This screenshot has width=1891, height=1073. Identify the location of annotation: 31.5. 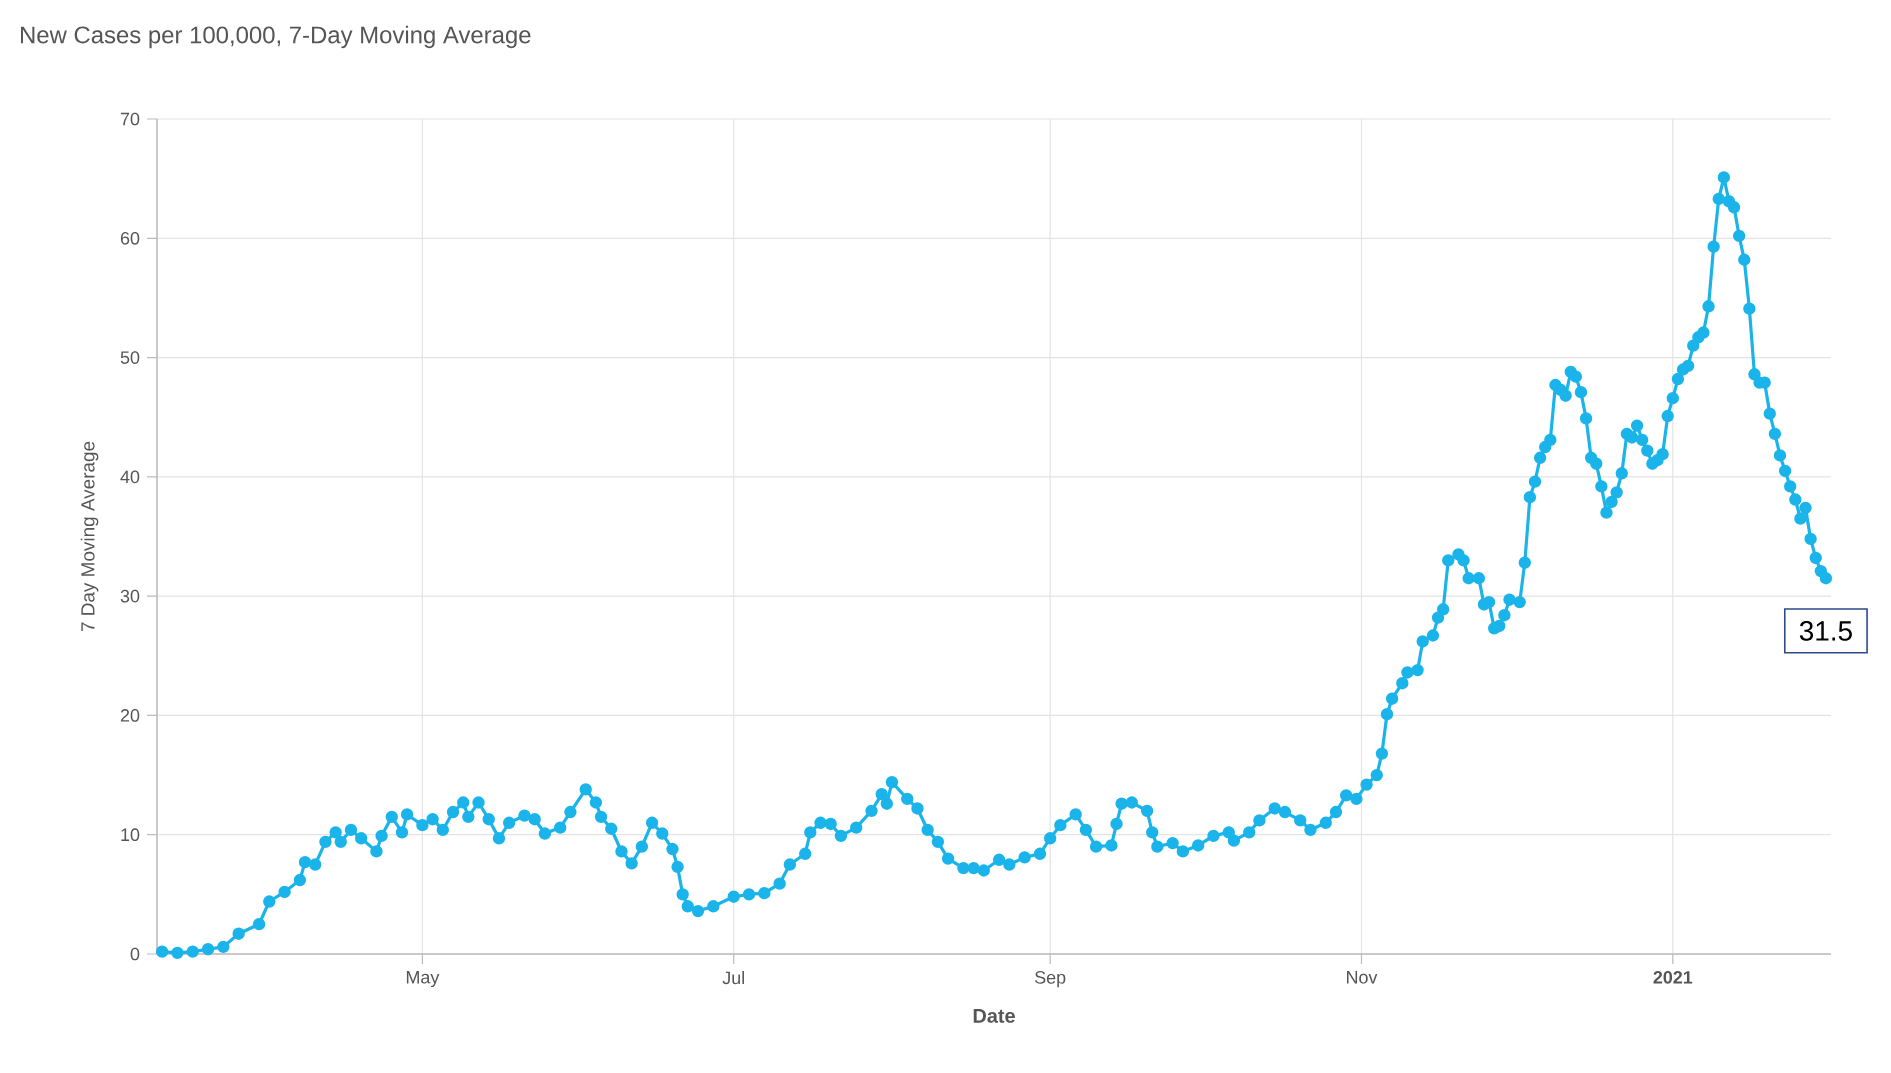
(1825, 631).